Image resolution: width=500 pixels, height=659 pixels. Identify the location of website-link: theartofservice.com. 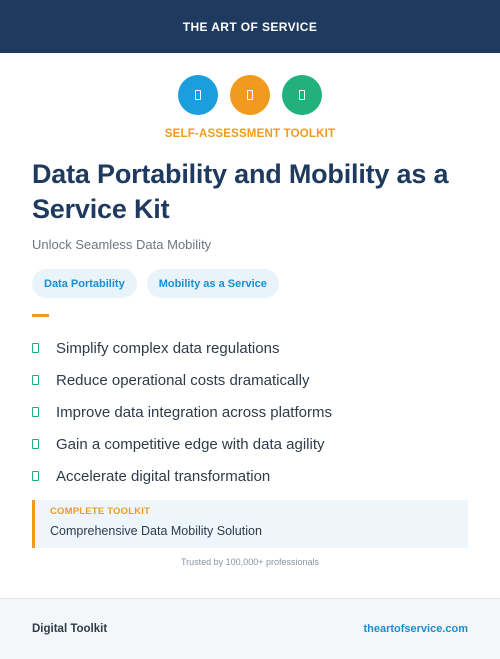
(415, 629).